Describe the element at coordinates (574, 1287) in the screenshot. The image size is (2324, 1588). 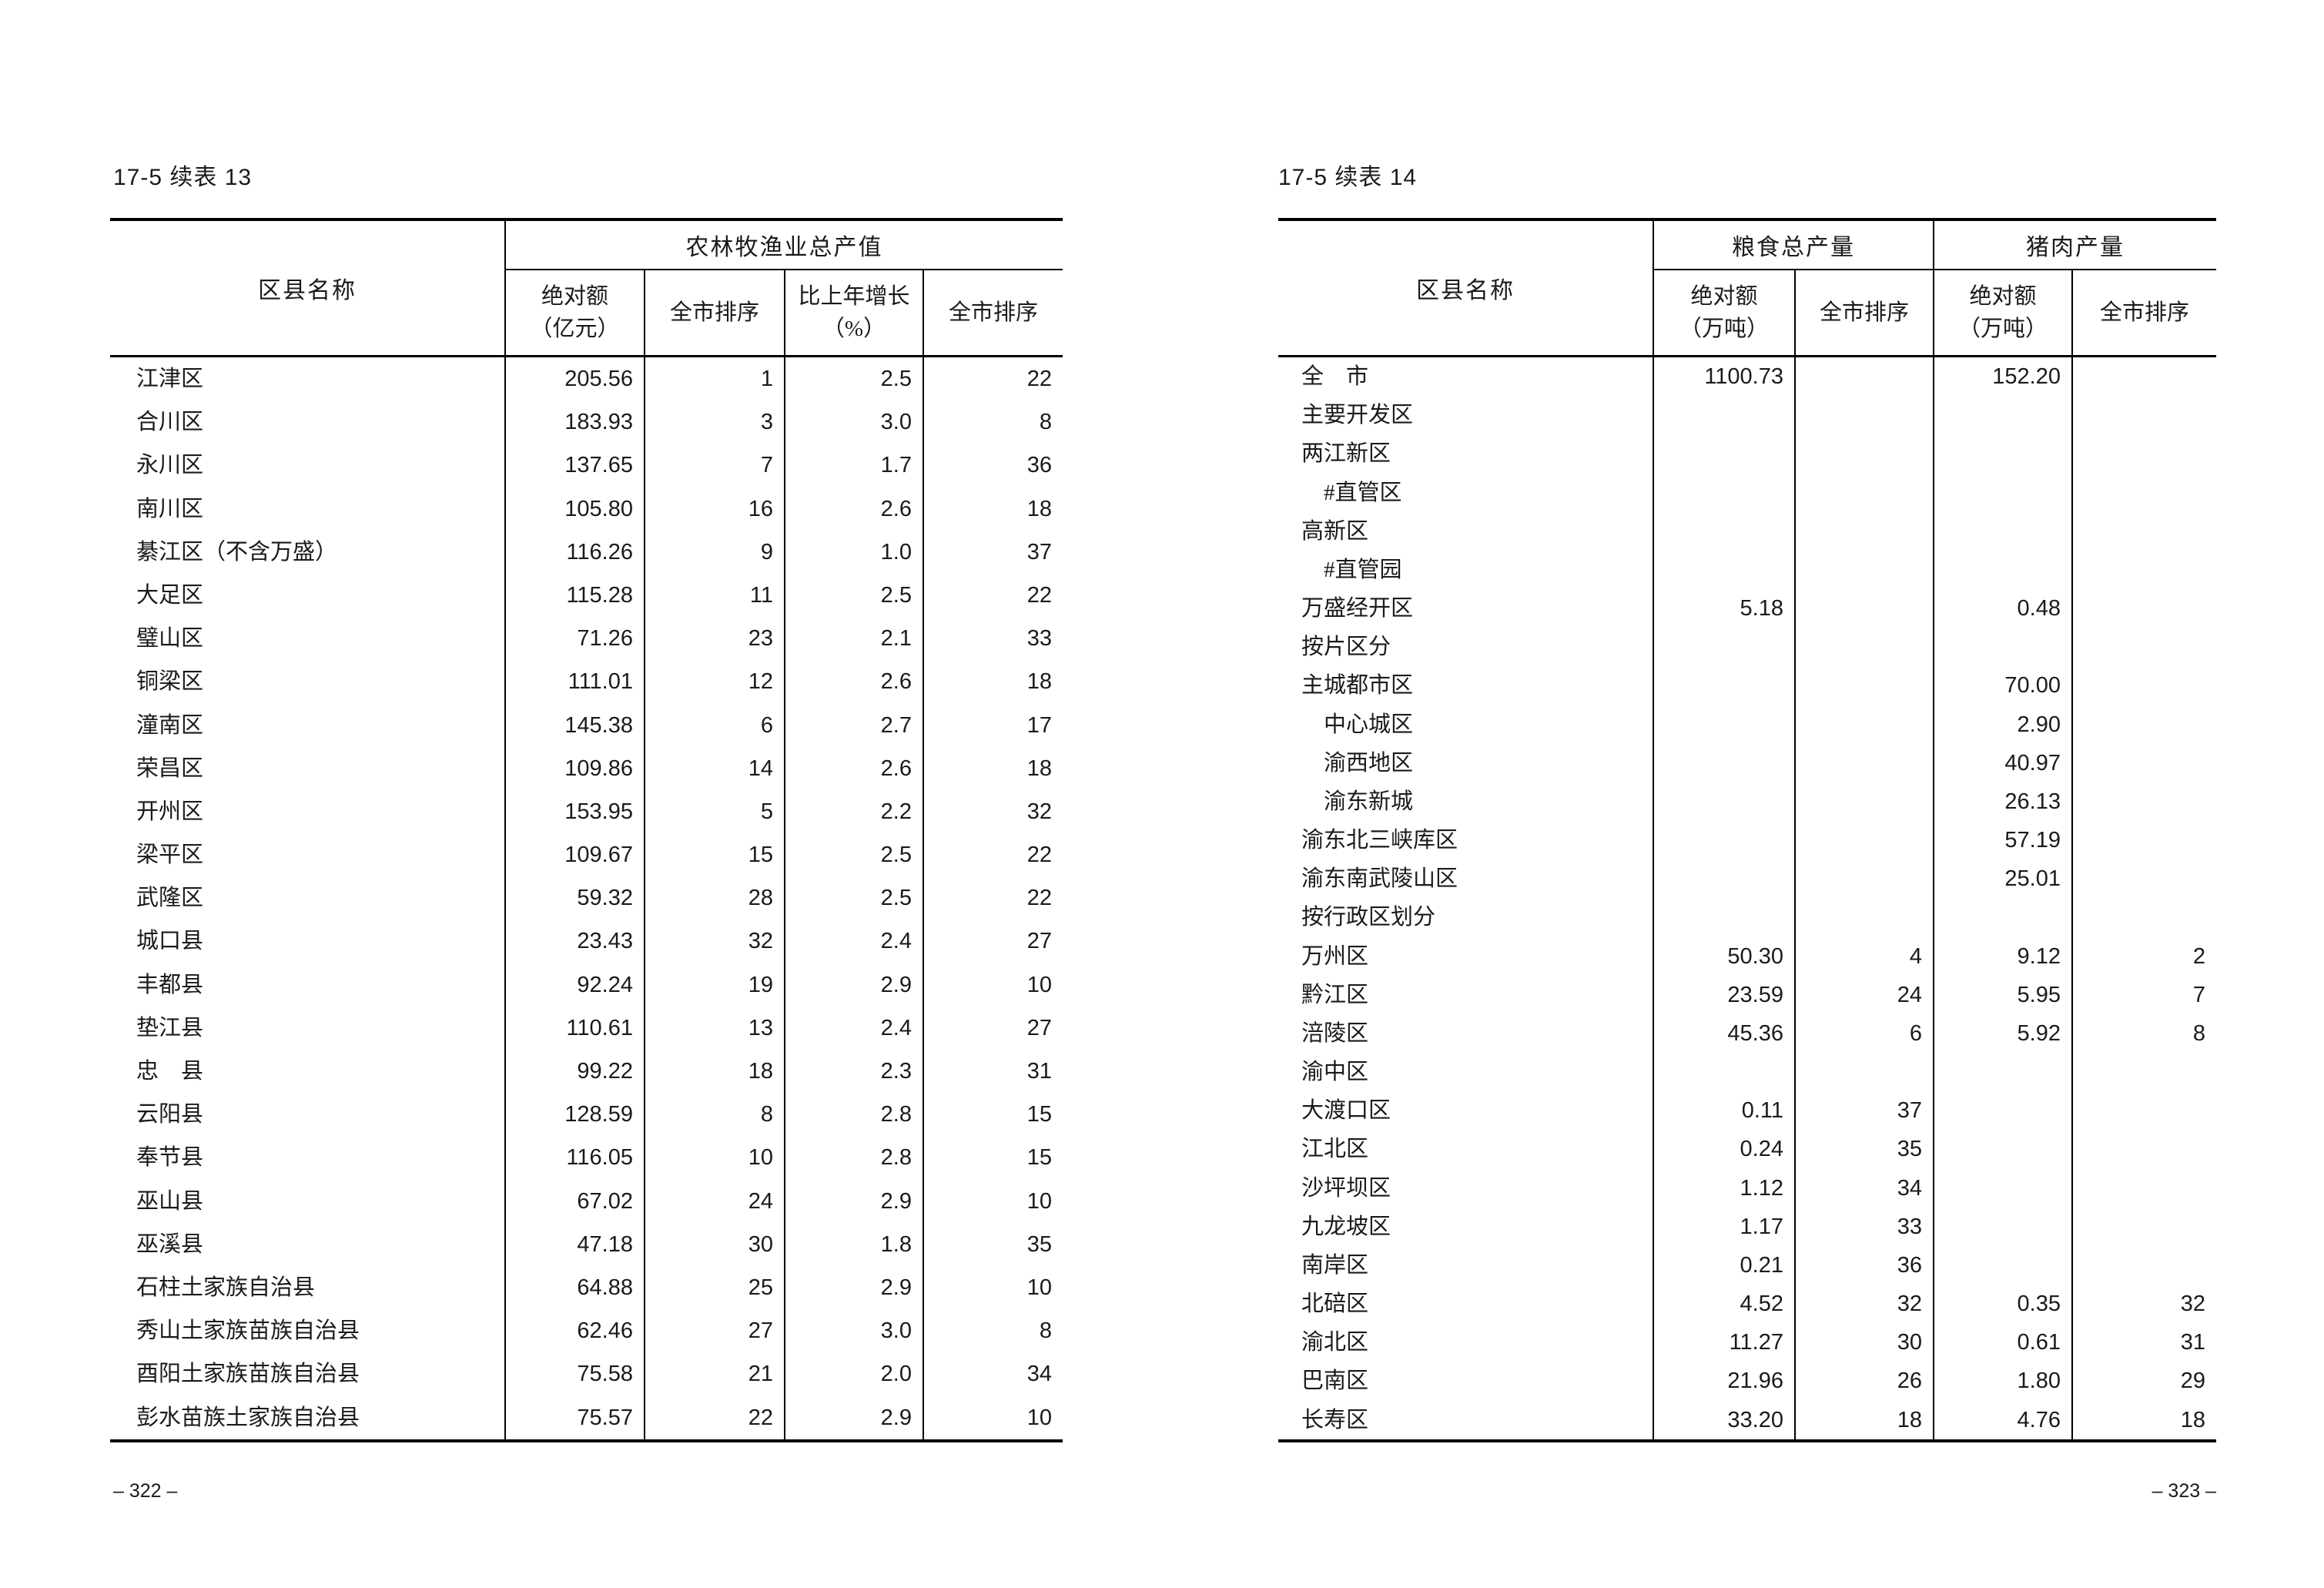
I see `value-cell: 64.88` at that location.